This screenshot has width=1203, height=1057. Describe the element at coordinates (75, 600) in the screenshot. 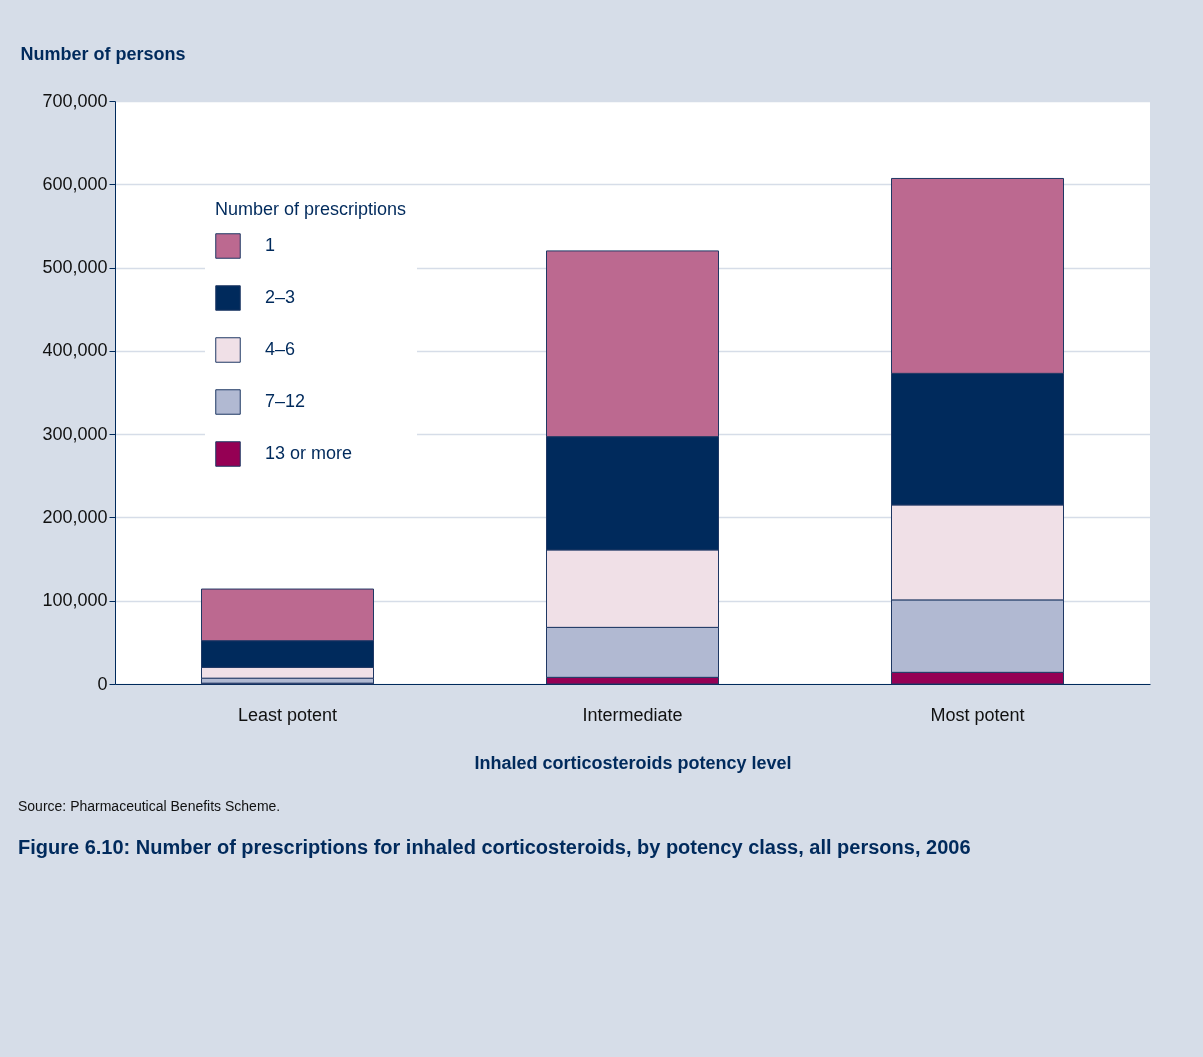

I see `y-tick-label: 100,000` at that location.